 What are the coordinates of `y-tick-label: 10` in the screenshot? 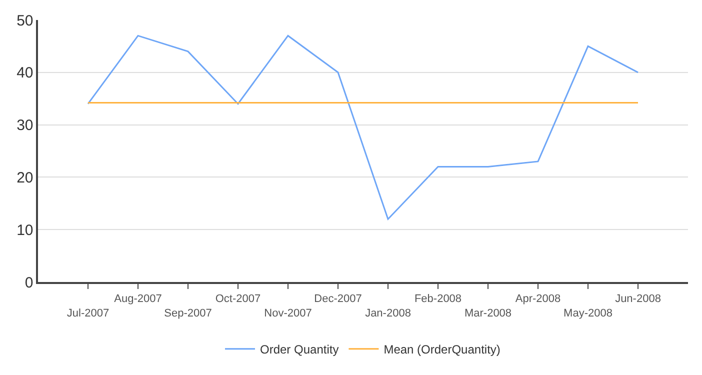 It's located at (25, 230).